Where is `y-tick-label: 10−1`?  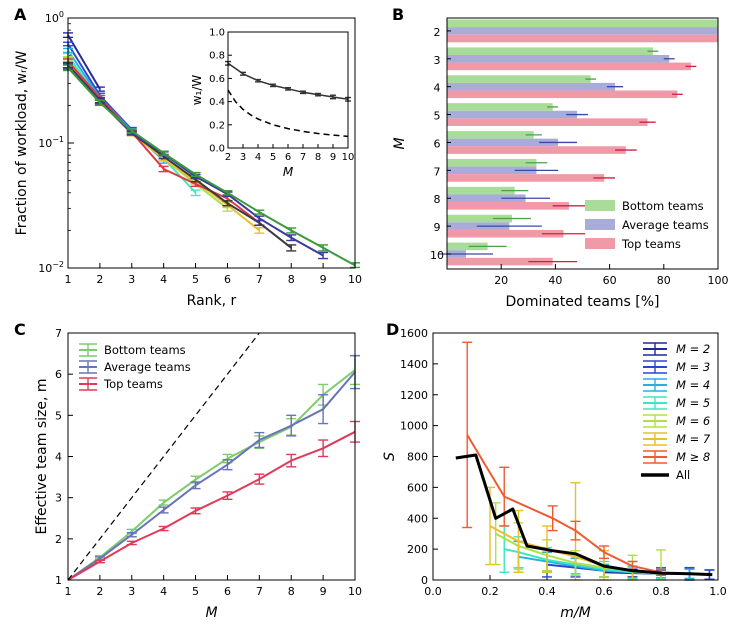 y-tick-label: 10−1 is located at coordinates (51, 142).